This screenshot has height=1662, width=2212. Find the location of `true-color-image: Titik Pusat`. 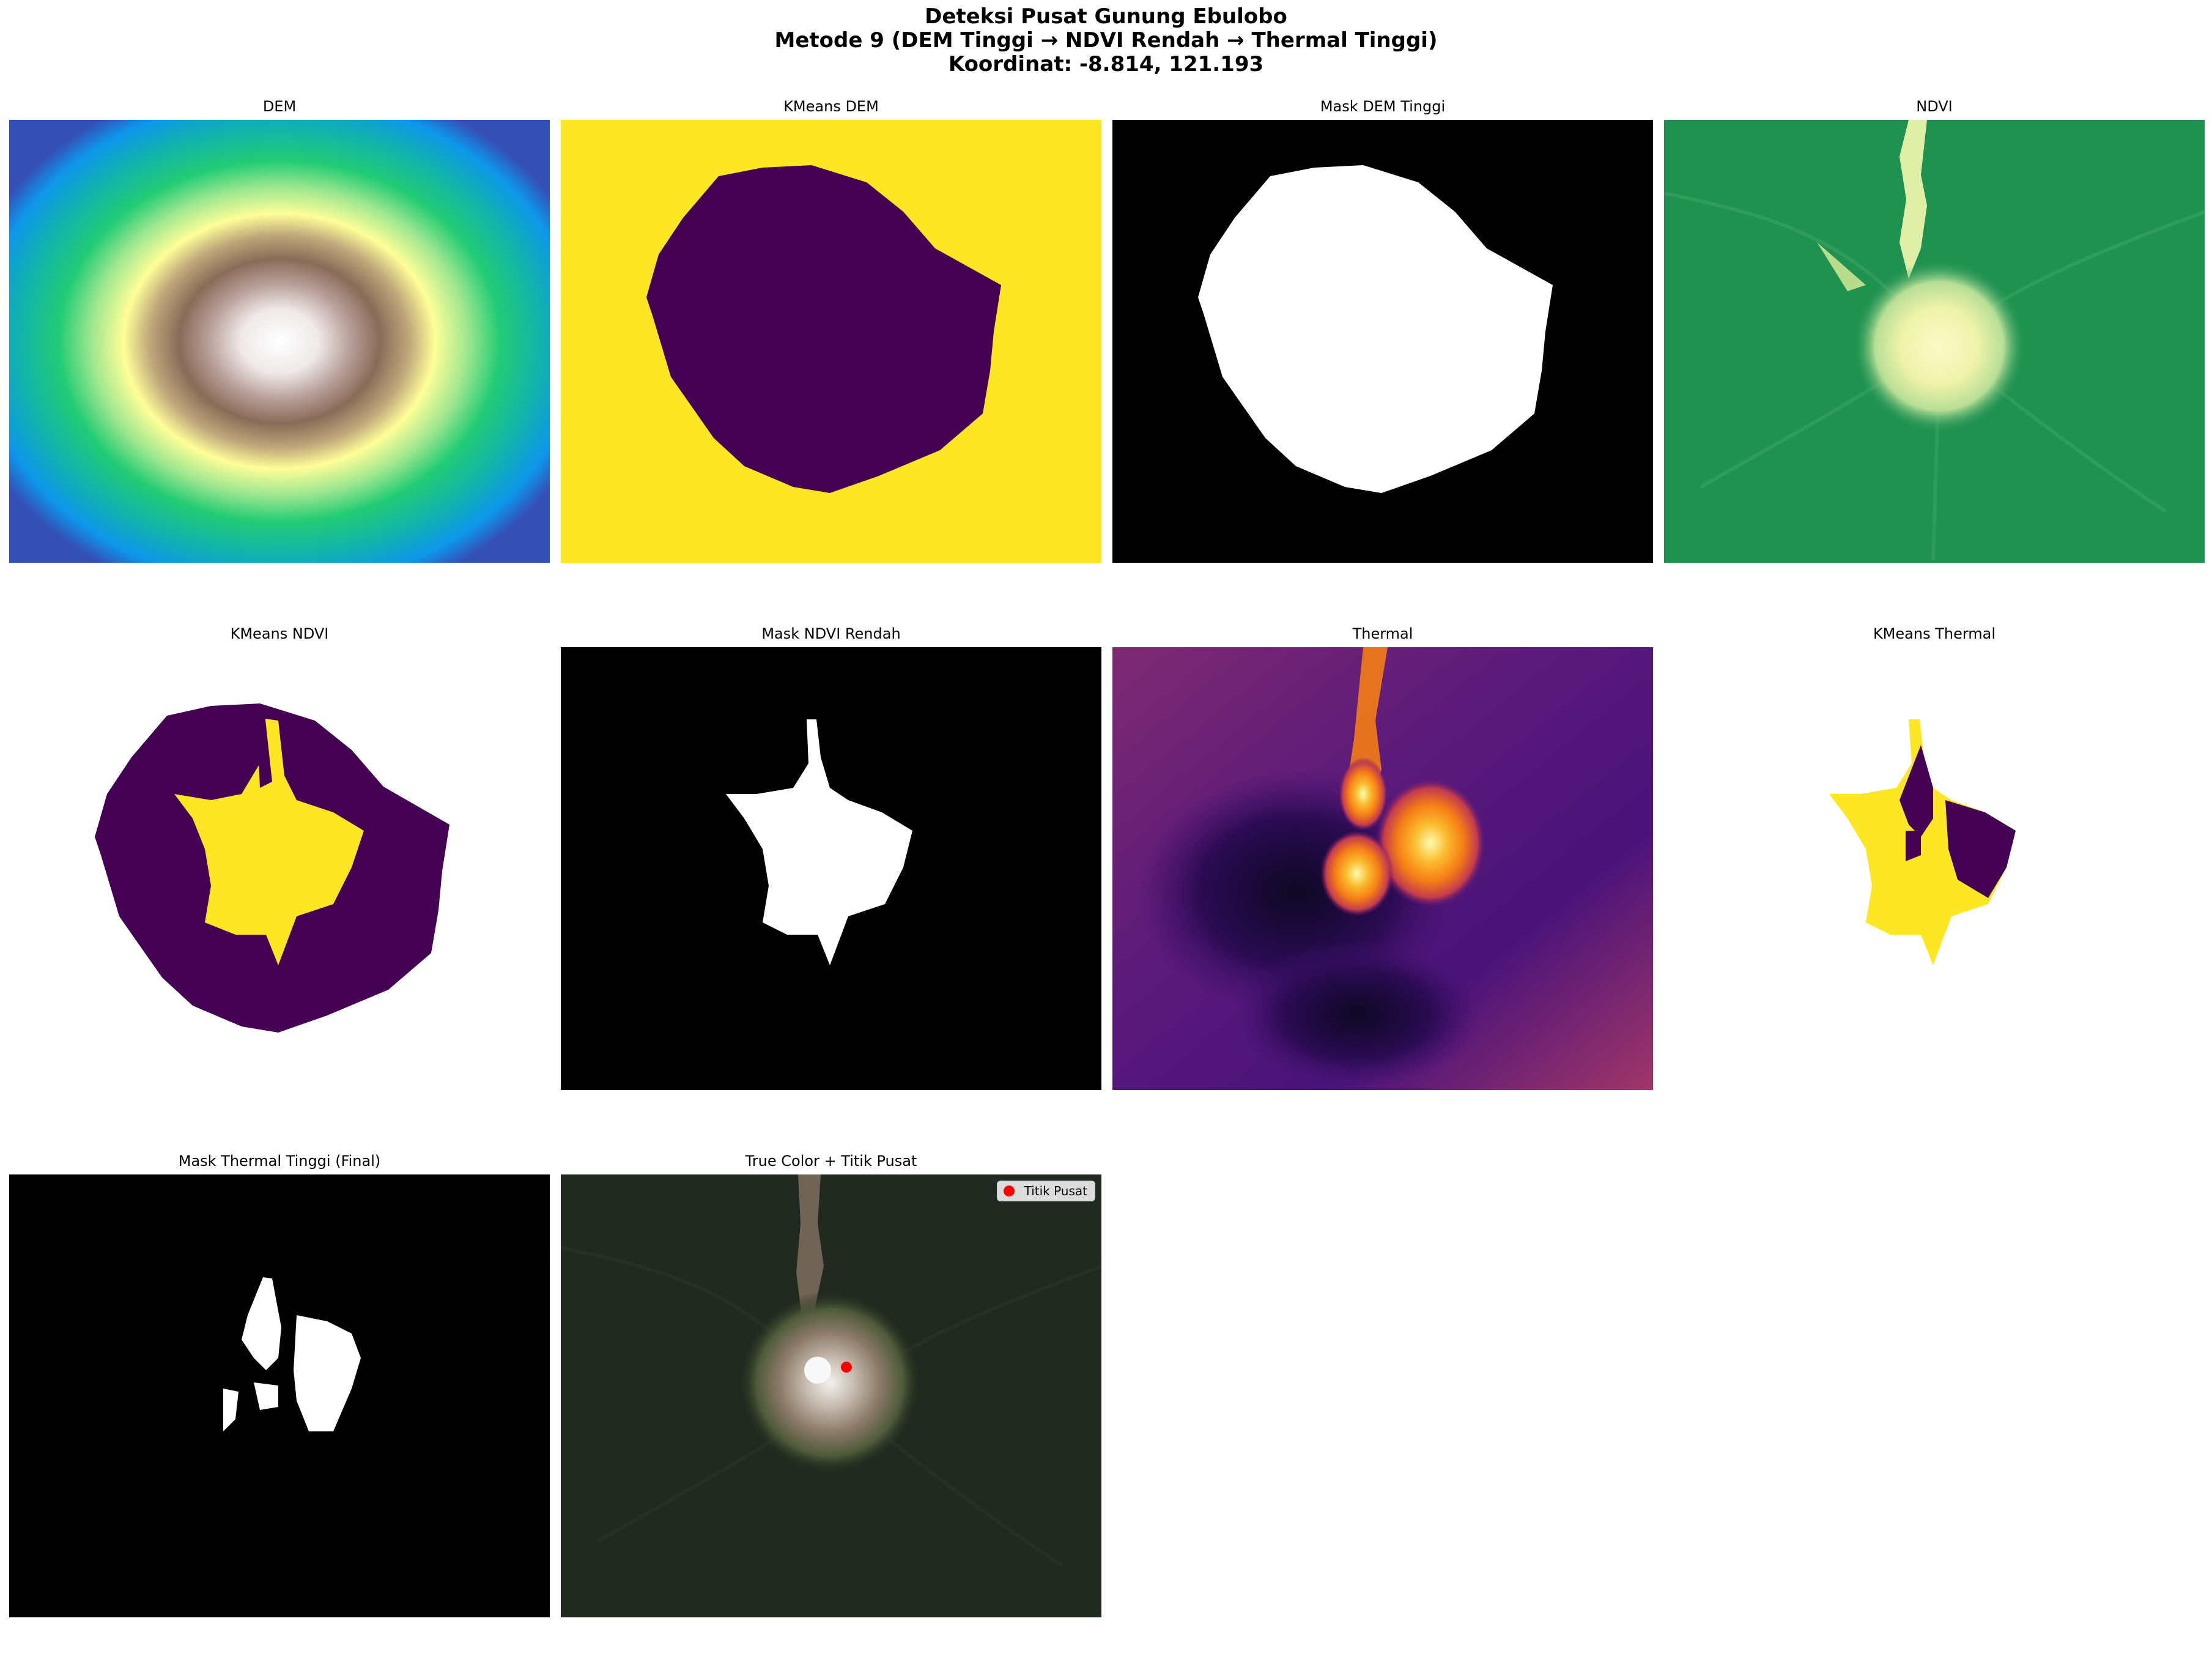

true-color-image: Titik Pusat is located at coordinates (831, 1395).